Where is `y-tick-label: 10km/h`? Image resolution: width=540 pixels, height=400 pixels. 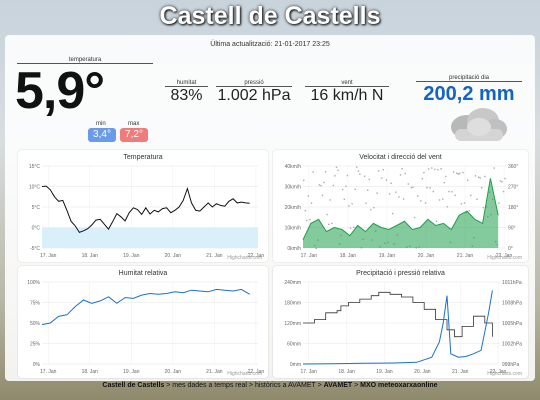 y-tick-label: 10km/h is located at coordinates (293, 229).